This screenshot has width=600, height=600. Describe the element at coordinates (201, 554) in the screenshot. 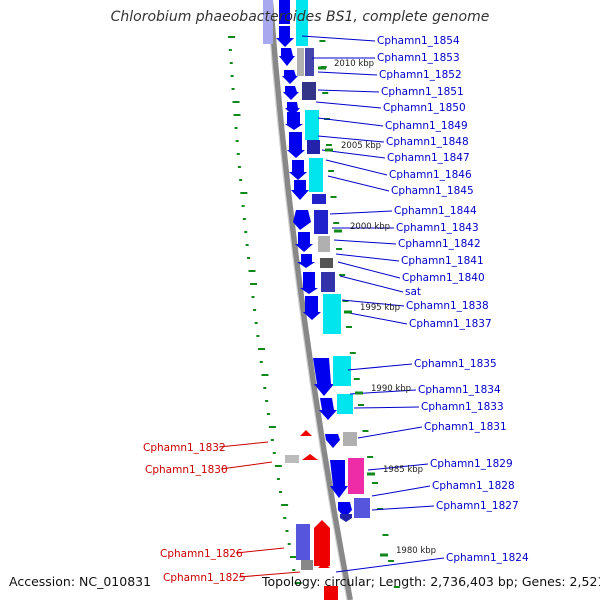

I see `gene-label-reverse: Cphamn1_1826` at that location.